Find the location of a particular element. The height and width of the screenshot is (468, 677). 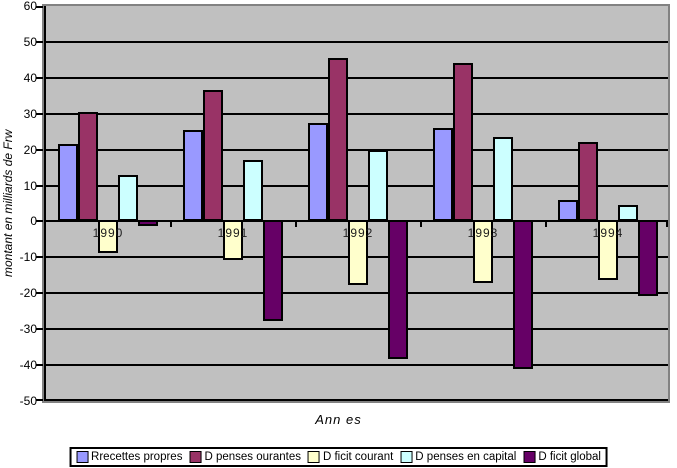

category-label-1990: 1990 is located at coordinates (108, 233).